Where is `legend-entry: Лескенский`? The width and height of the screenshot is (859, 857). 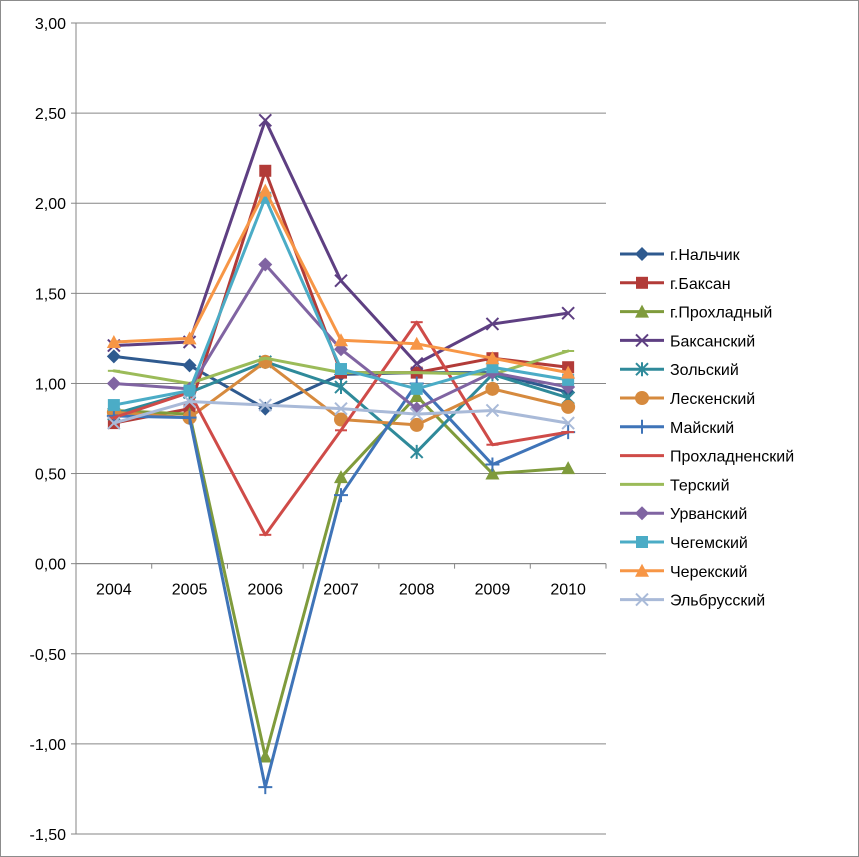
legend-entry: Лескенский is located at coordinates (687, 399).